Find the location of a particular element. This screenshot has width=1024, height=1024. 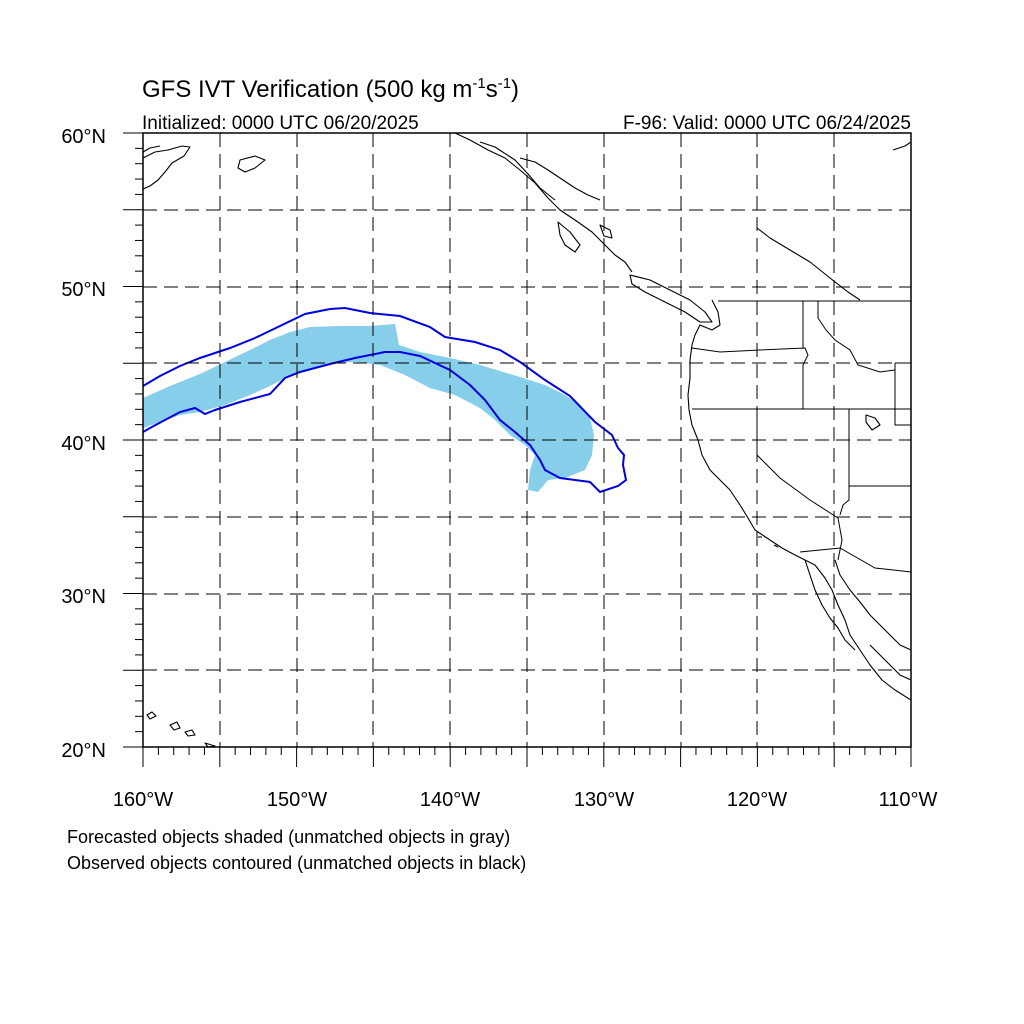

lat-label-60n: 60°N is located at coordinates (83, 137).